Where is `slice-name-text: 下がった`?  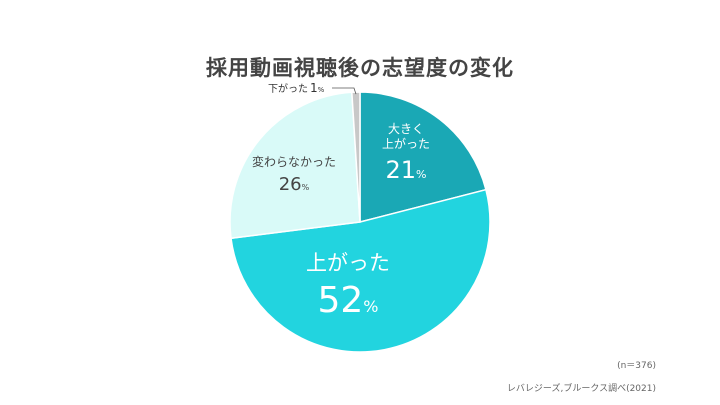 slice-name-text: 下がった is located at coordinates (288, 88).